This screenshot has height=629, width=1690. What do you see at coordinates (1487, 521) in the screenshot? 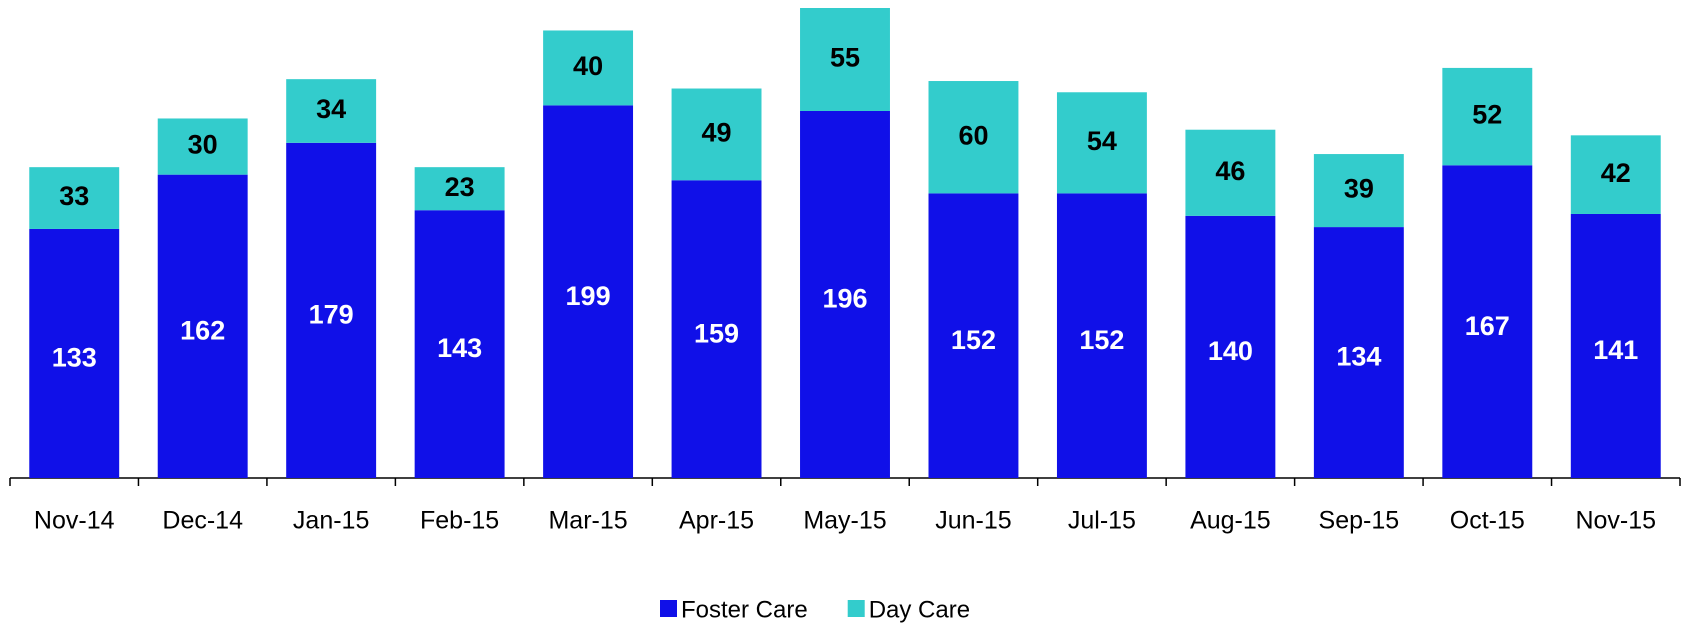
I see `x-tick-label: Oct-15` at bounding box center [1487, 521].